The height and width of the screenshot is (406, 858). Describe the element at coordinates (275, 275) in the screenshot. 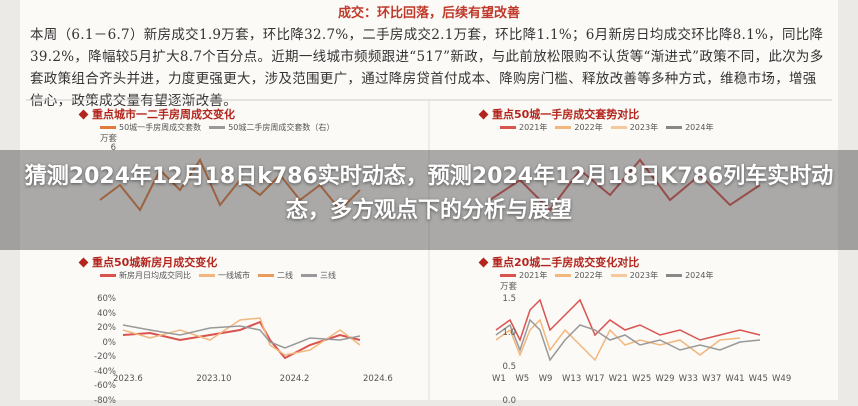

I see `legend-item: 二线` at that location.